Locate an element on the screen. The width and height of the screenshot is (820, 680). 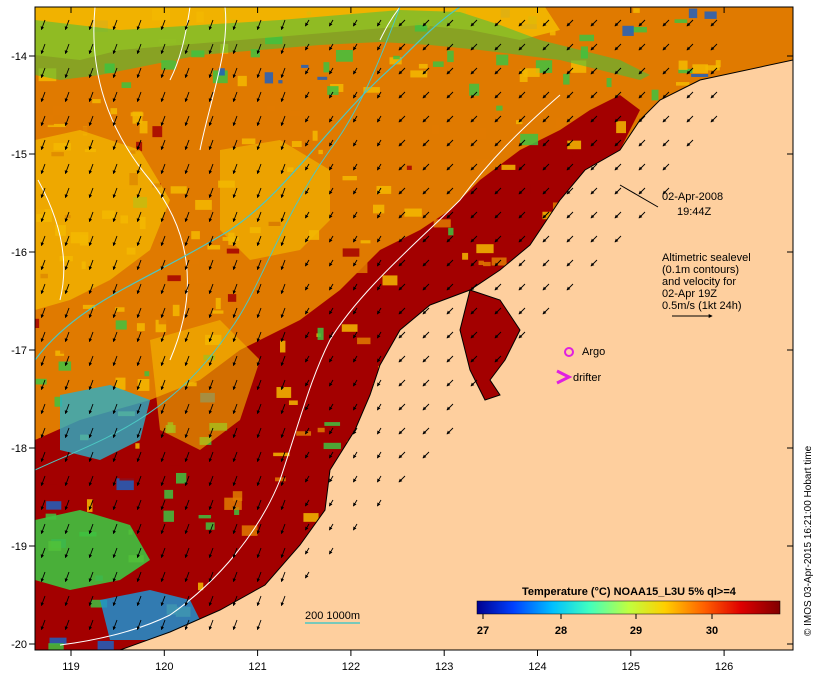
lon-tick-label: 124 is located at coordinates (537, 667).